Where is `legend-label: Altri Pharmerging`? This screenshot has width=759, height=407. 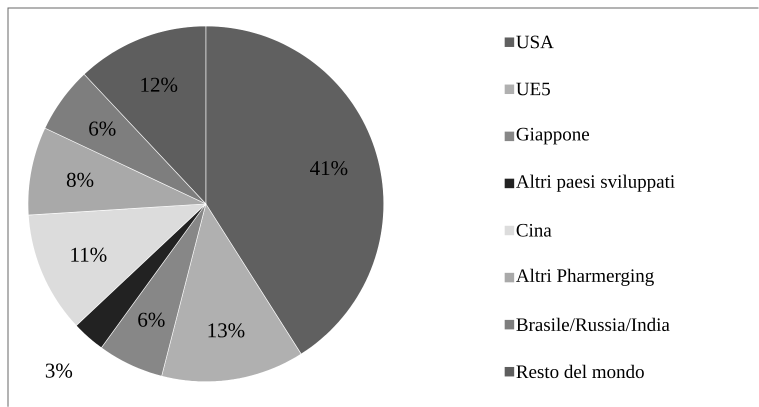 legend-label: Altri Pharmerging is located at coordinates (585, 277).